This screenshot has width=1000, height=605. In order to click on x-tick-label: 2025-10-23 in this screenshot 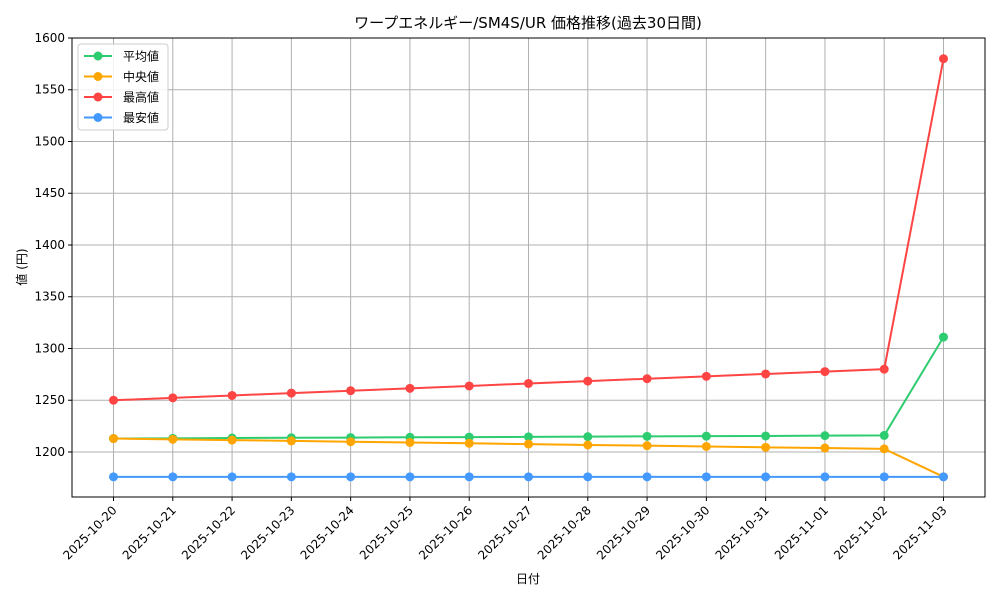, I will do `click(267, 532)`.